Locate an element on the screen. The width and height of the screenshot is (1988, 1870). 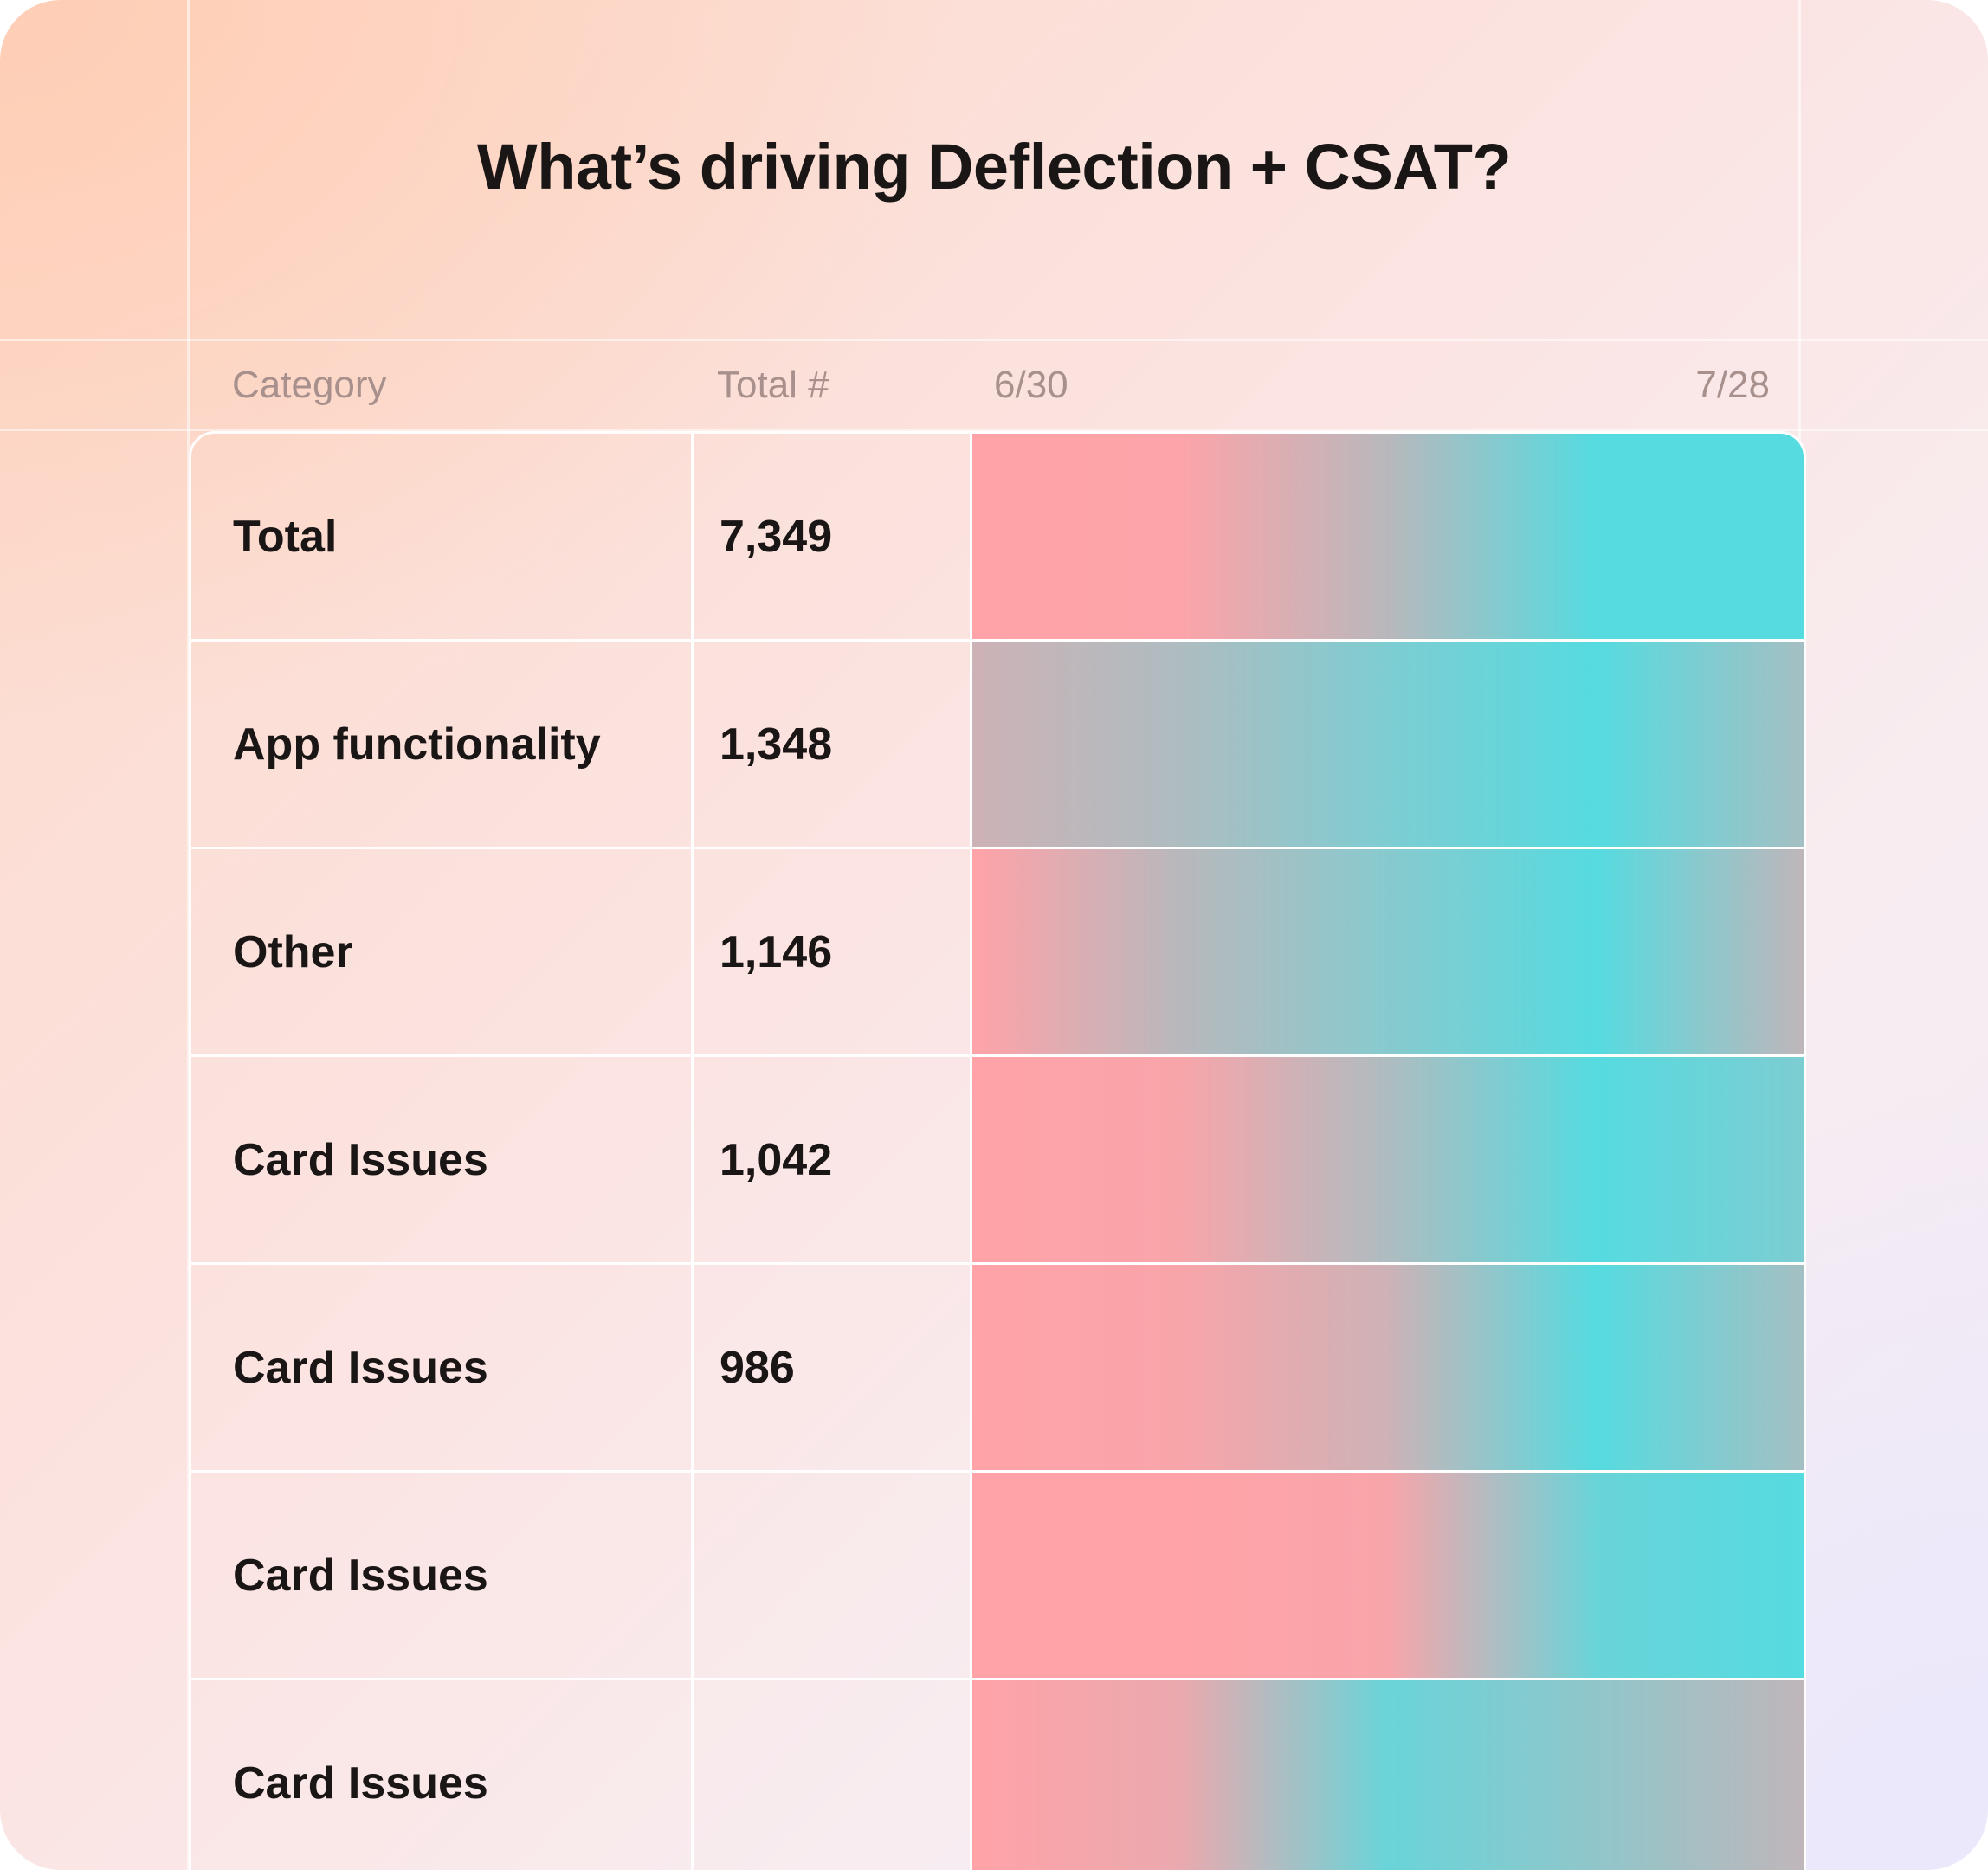
category-cell: Total is located at coordinates (285, 536).